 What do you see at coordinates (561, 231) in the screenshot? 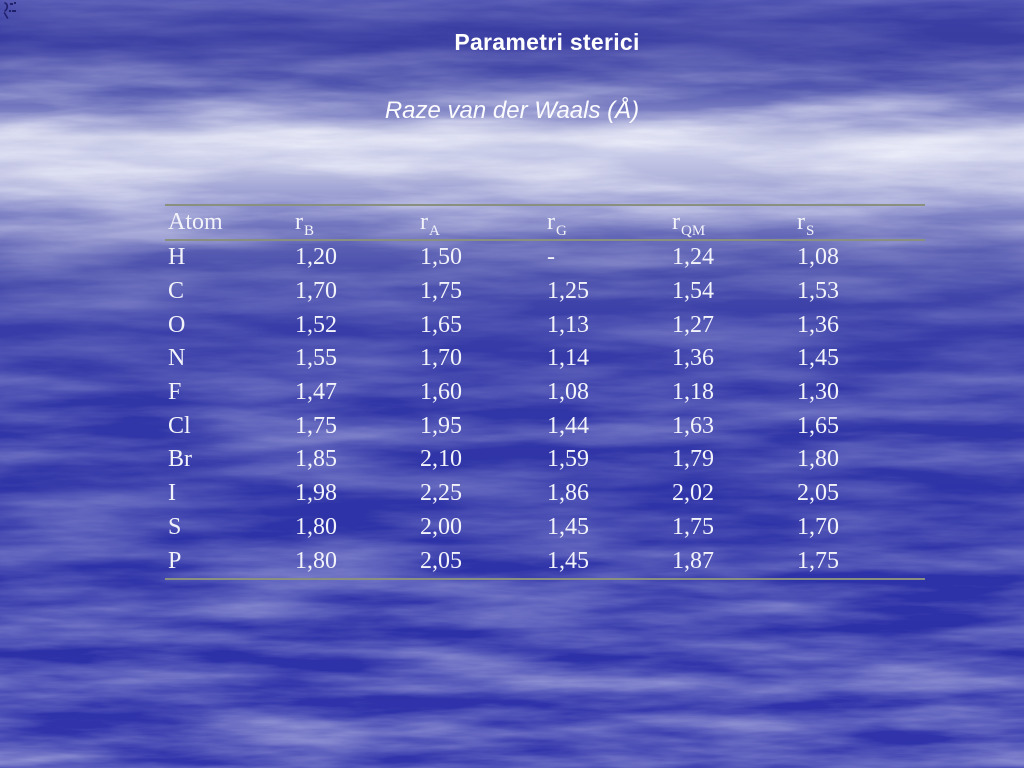
I see `radius-subscript: G` at bounding box center [561, 231].